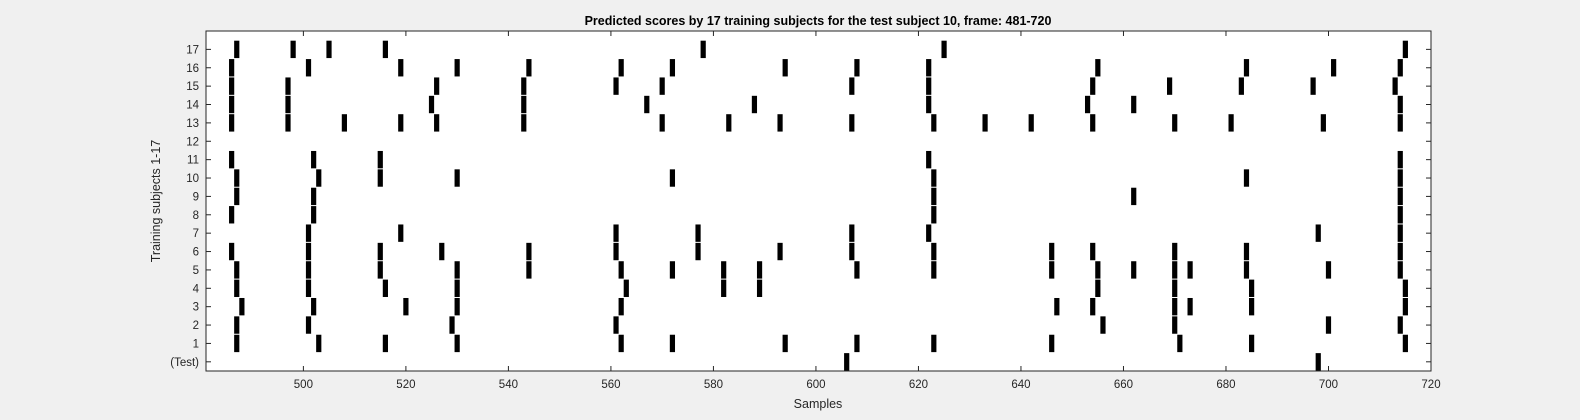  What do you see at coordinates (918, 385) in the screenshot?
I see `x-tick-label: 620` at bounding box center [918, 385].